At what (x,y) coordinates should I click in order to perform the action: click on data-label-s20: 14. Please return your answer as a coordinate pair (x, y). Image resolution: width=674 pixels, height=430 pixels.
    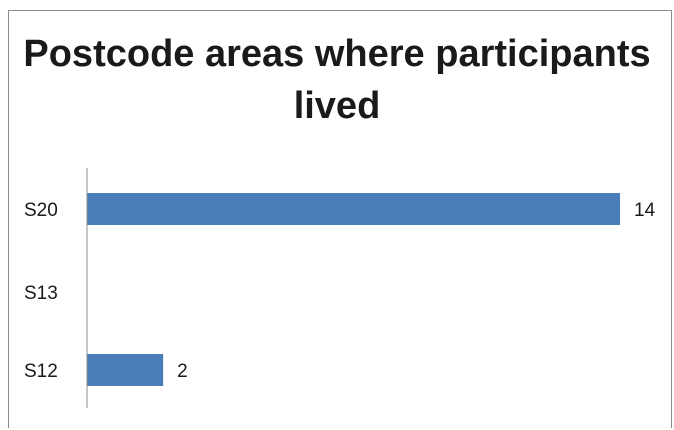
    Looking at the image, I should click on (645, 210).